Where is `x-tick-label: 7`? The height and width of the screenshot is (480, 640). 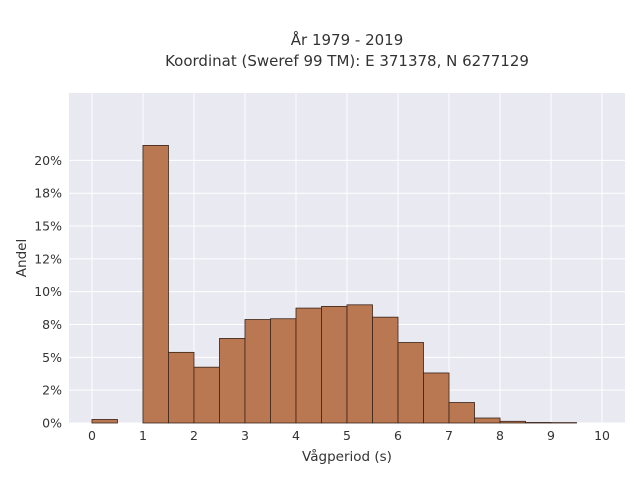 x-tick-label: 7 is located at coordinates (449, 435).